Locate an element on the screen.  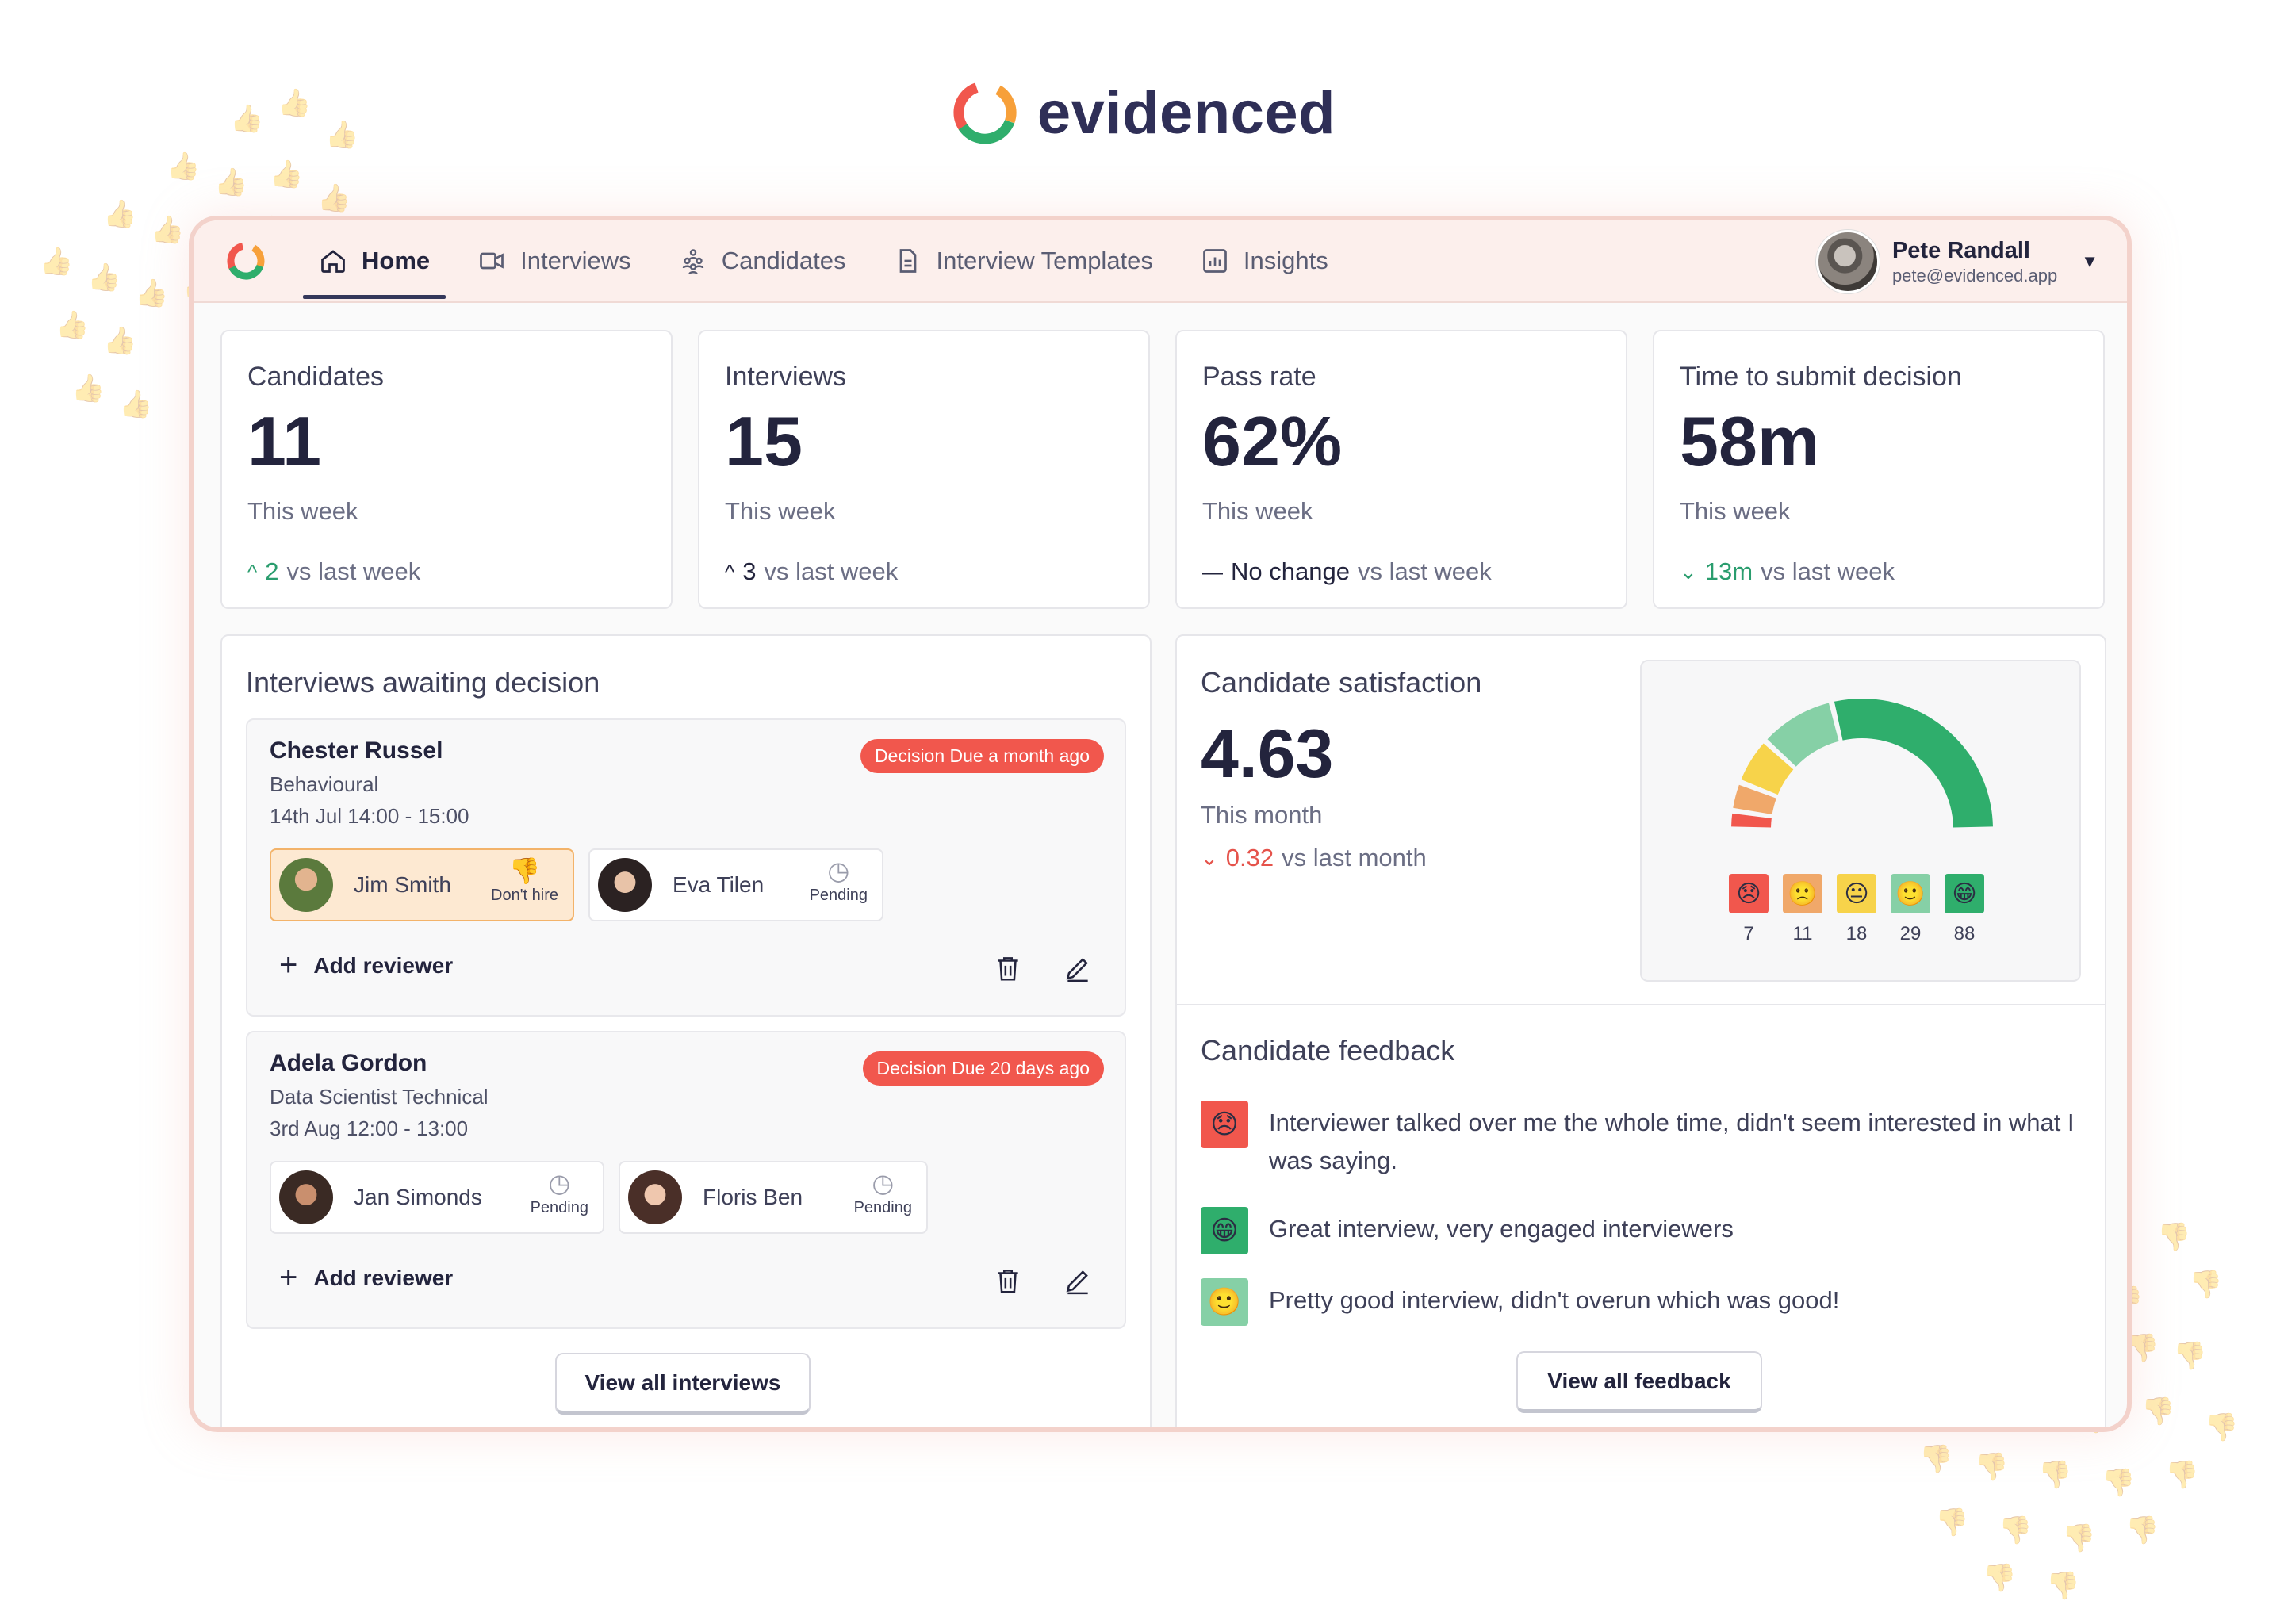
stat-card-interviews: Interviews 15 This week ^ 3 vs last week is located at coordinates (924, 469).